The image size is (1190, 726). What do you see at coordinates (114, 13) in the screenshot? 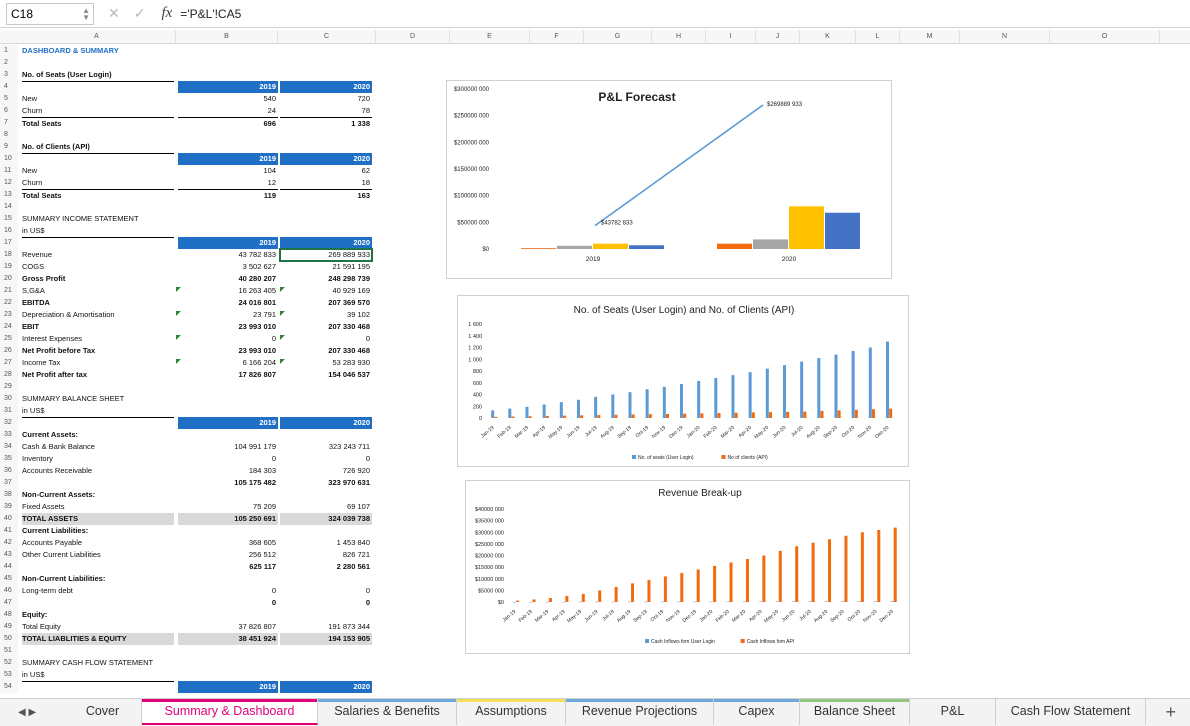
I see `cancel-icon: ✕` at bounding box center [114, 13].